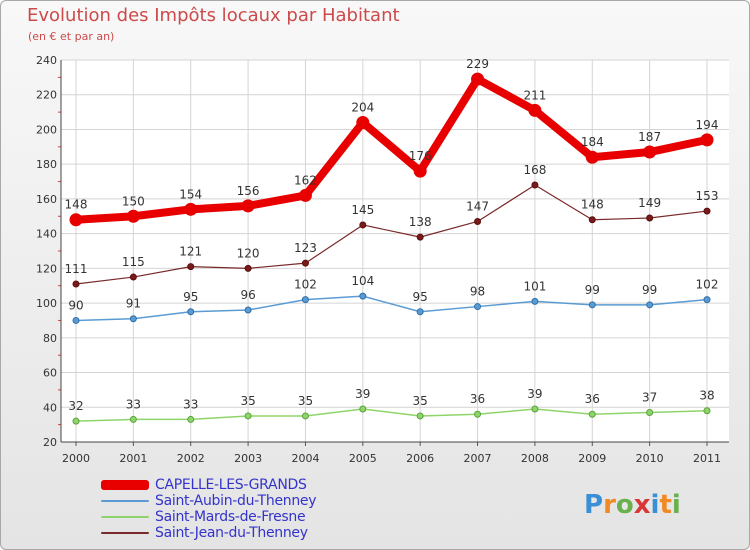 The width and height of the screenshot is (750, 550). What do you see at coordinates (592, 399) in the screenshot?
I see `data-label: 36` at bounding box center [592, 399].